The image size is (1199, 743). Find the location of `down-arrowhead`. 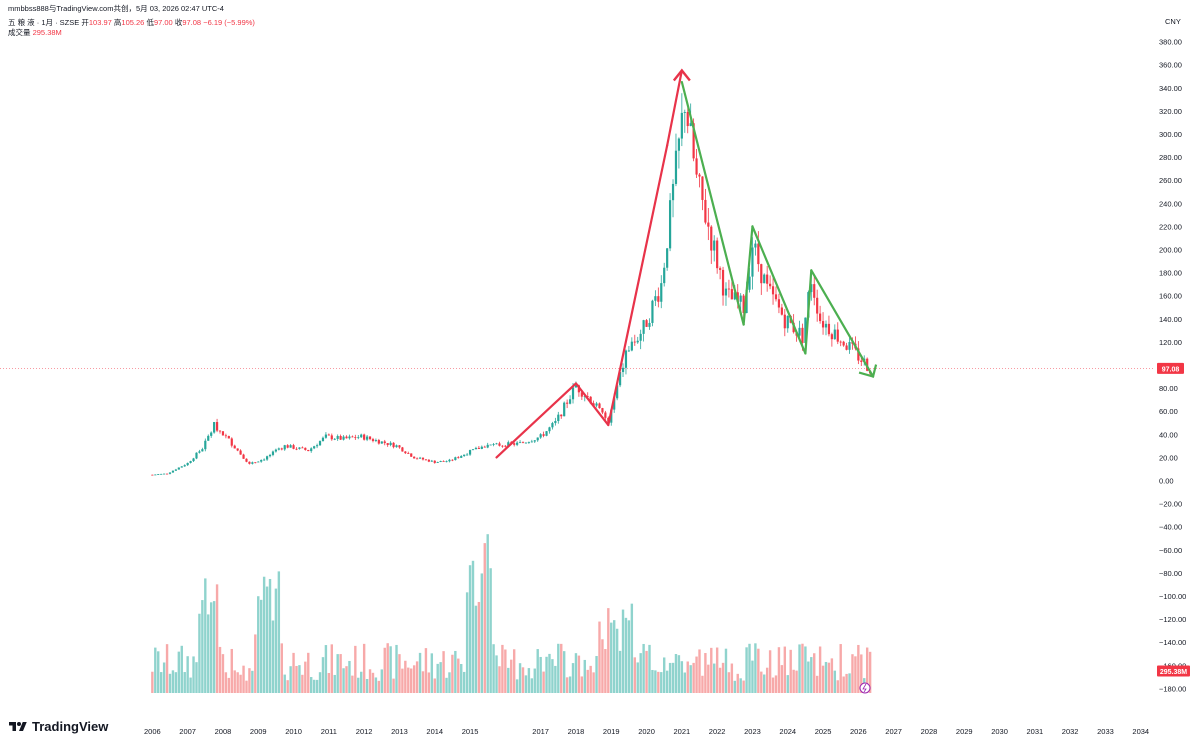

down-arrowhead is located at coordinates (868, 371).